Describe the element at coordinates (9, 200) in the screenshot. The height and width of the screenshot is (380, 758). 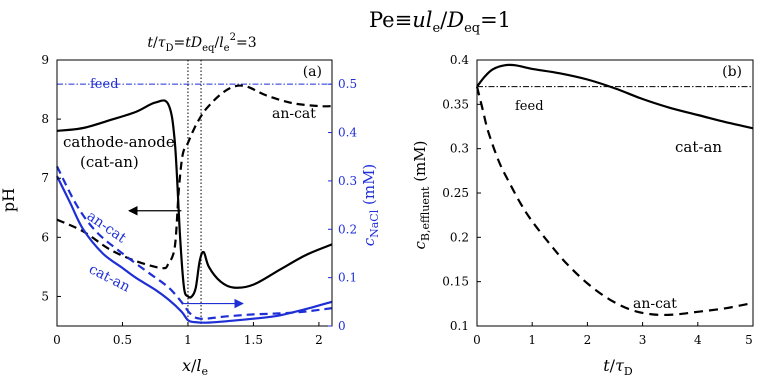
I see `panel-a-ylabel-left: pH` at that location.